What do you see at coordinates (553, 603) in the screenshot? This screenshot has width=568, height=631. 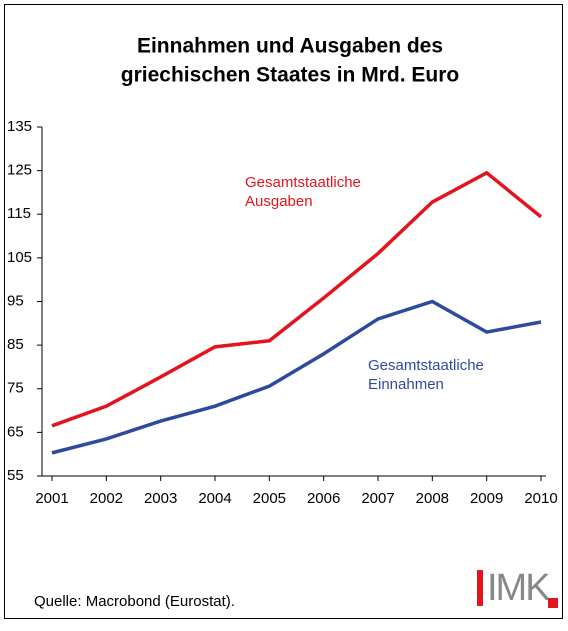 I see `logo-dot` at bounding box center [553, 603].